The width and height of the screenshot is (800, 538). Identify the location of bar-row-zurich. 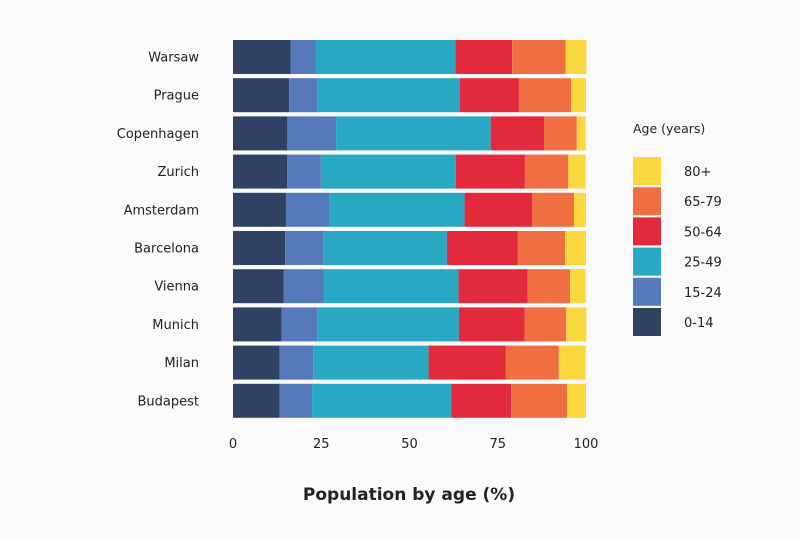
(409, 171).